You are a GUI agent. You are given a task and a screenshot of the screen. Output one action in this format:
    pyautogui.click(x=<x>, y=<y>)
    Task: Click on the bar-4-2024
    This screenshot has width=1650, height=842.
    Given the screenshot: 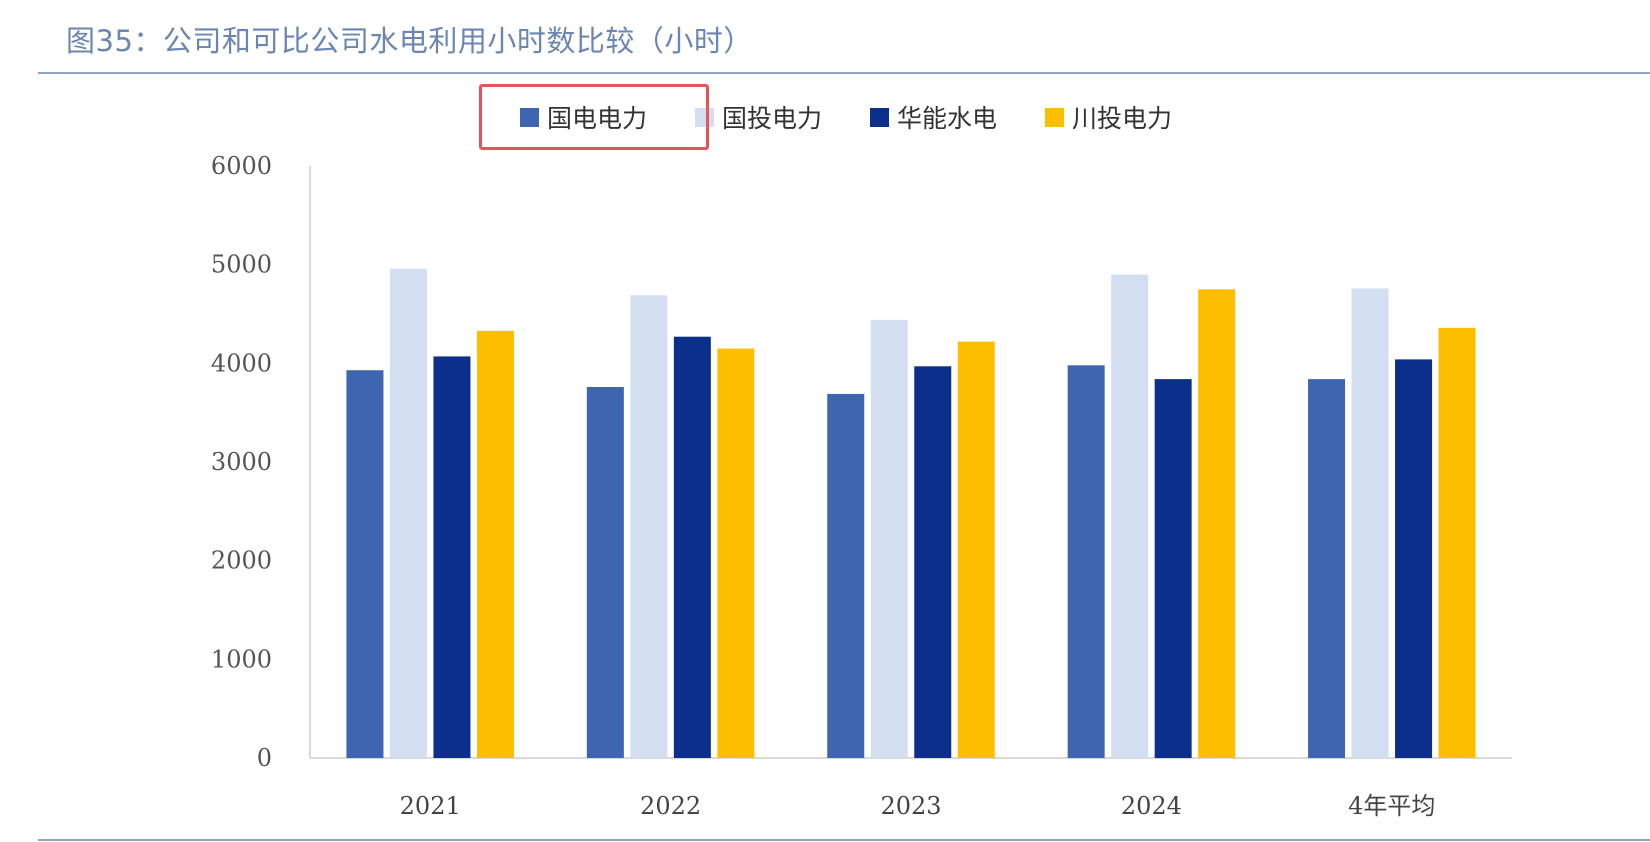 What is the action you would take?
    pyautogui.click(x=1217, y=523)
    